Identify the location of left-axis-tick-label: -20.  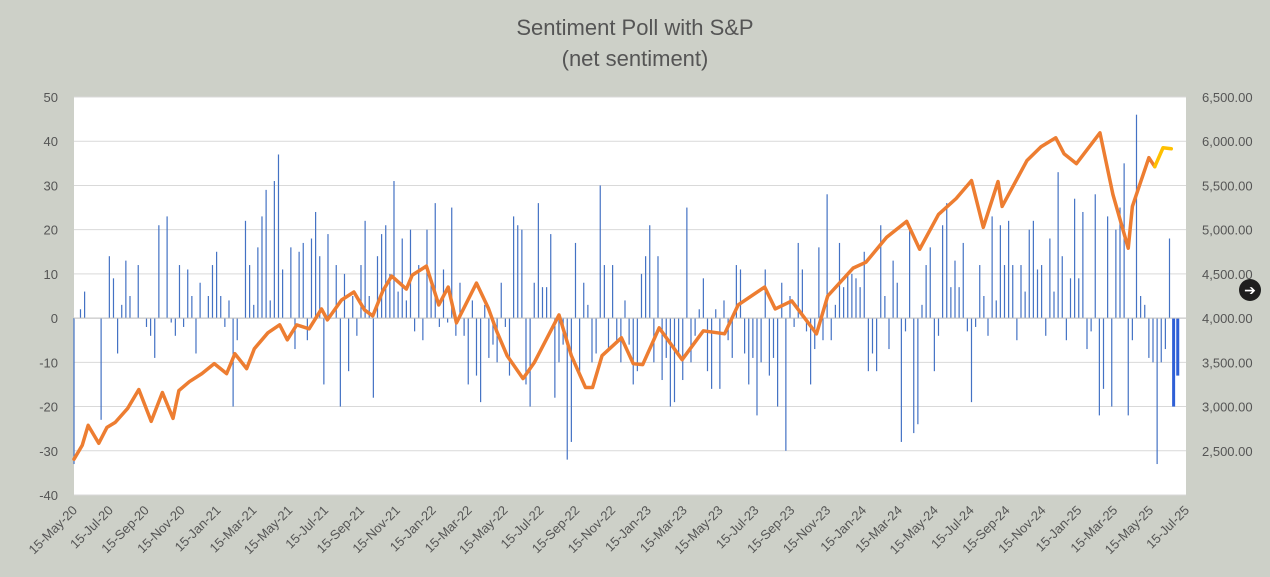
(48, 407).